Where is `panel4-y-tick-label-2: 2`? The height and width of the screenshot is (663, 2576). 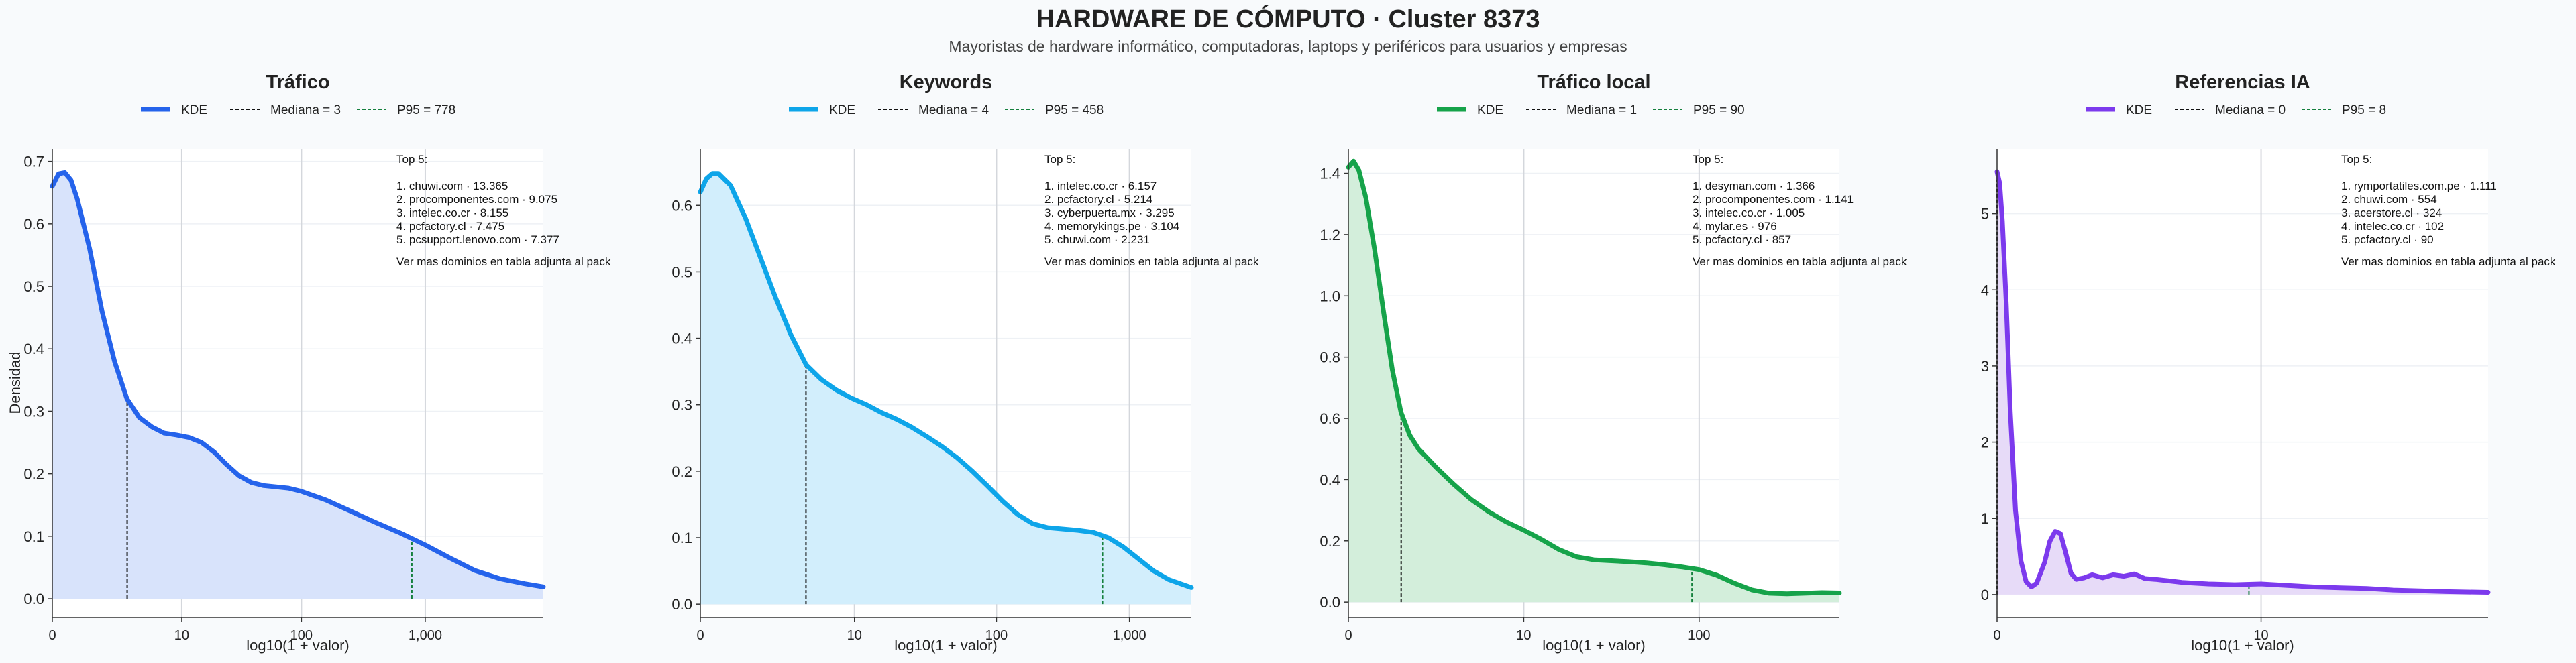
panel4-y-tick-label-2: 2 is located at coordinates (1985, 442).